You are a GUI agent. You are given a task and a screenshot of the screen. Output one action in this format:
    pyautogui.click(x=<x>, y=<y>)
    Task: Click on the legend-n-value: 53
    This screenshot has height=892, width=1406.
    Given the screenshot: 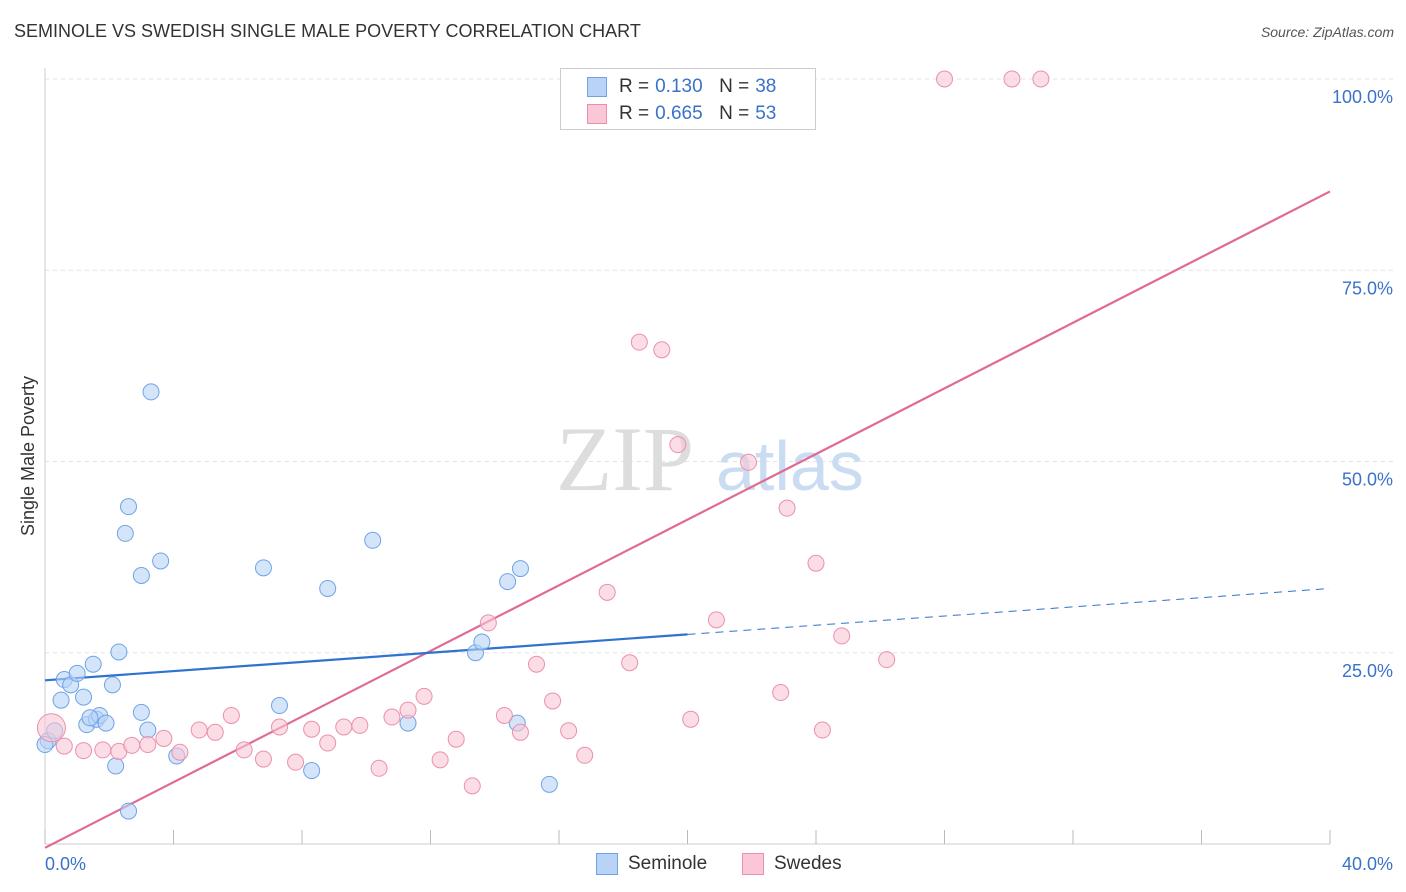 What is the action you would take?
    pyautogui.click(x=766, y=113)
    